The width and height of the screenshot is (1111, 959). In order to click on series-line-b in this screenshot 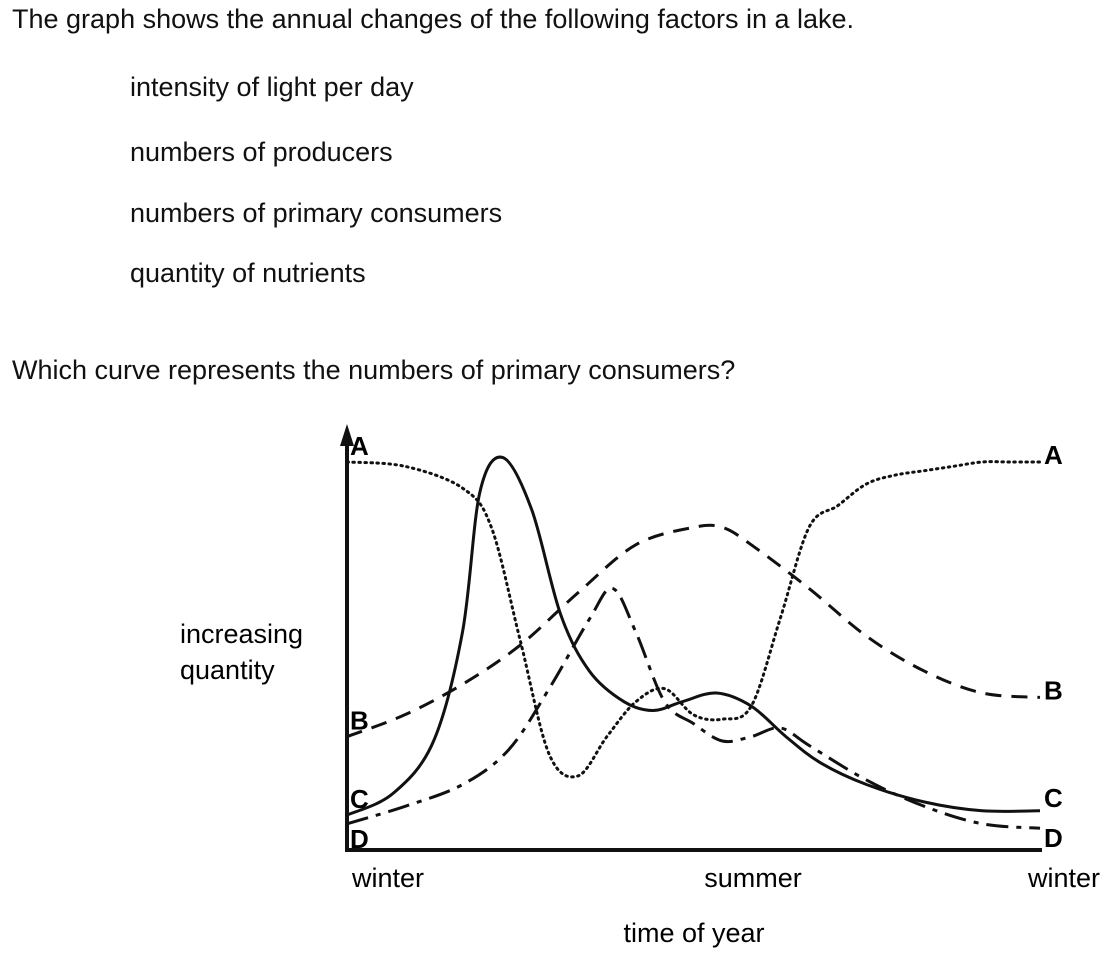, I will do `click(693, 631)`.